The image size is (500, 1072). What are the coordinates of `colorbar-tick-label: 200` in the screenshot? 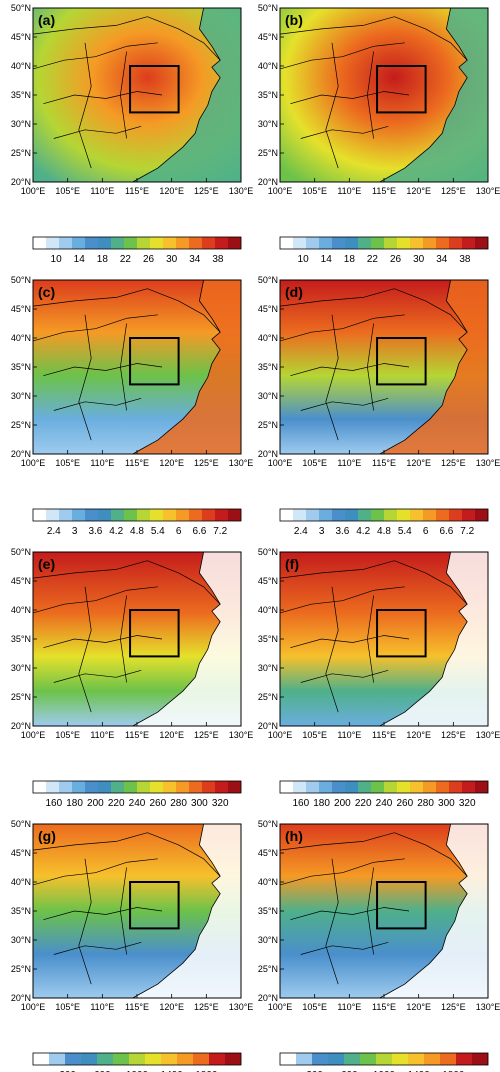 It's located at (342, 803).